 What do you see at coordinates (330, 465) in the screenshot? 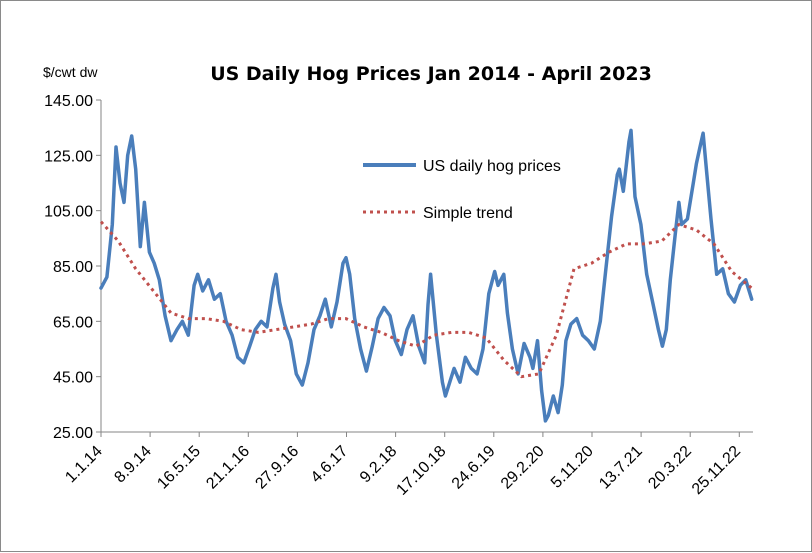
I see `x-tick-label: 4.6.17` at bounding box center [330, 465].